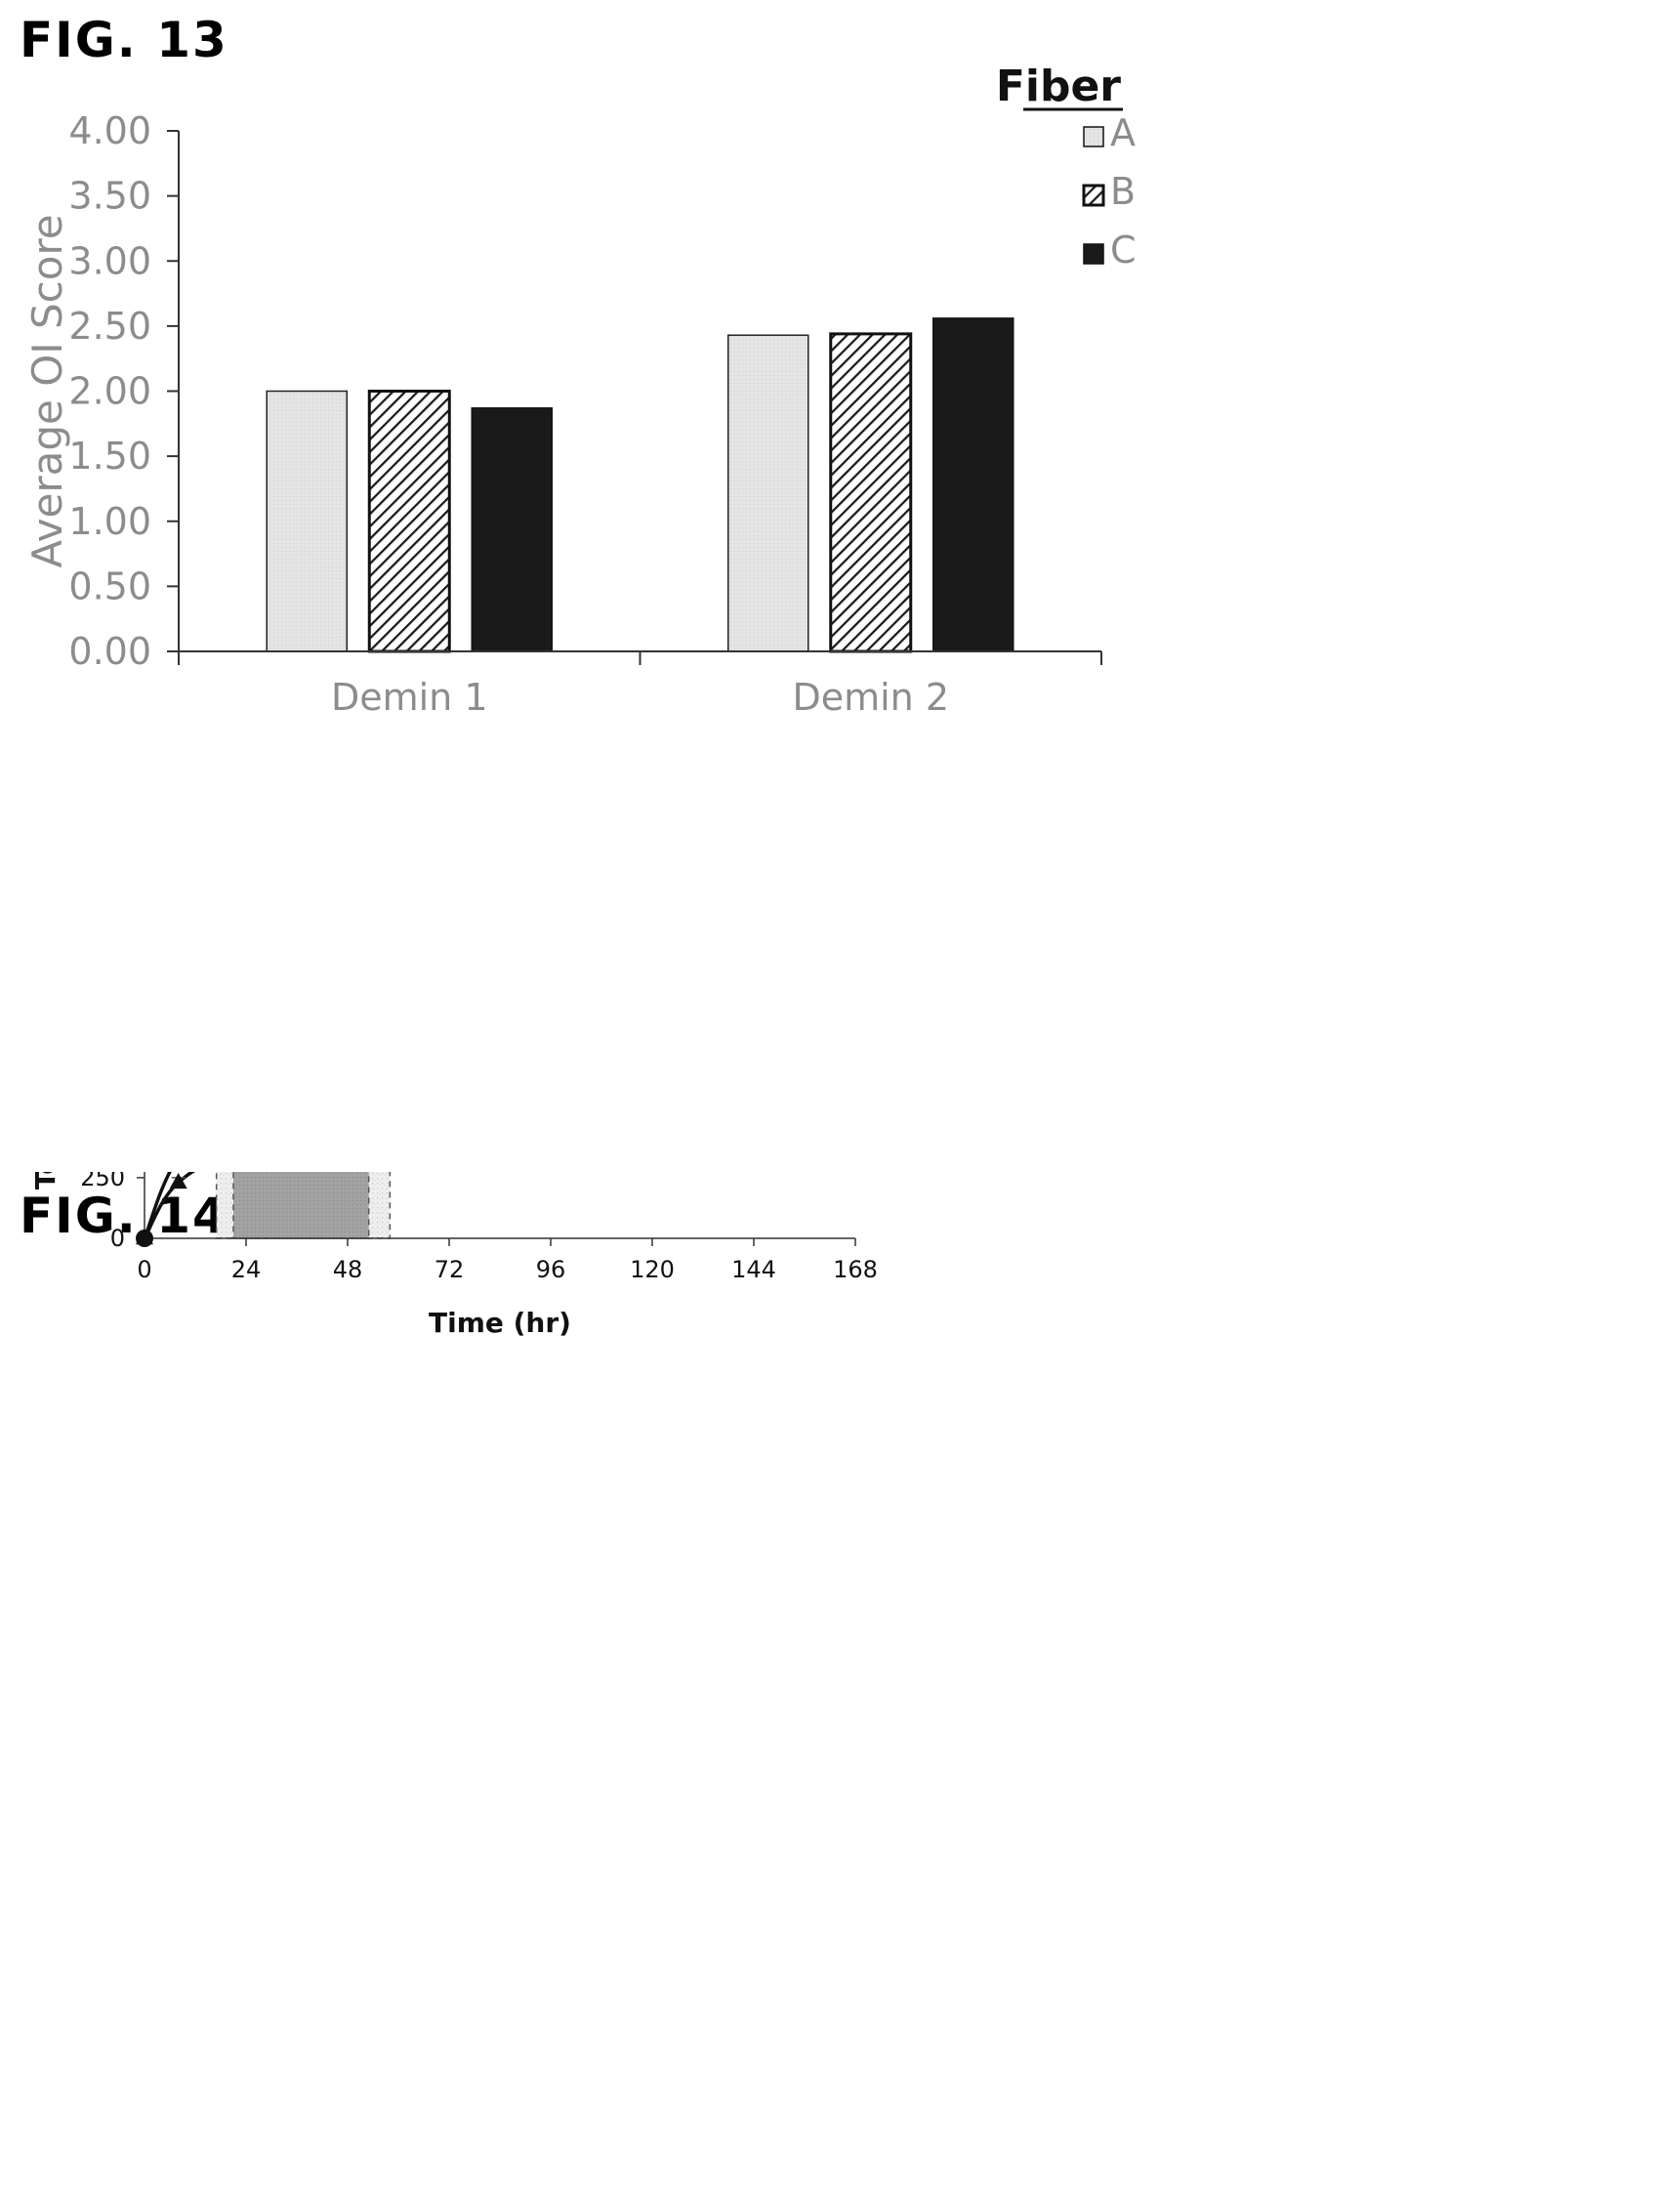  What do you see at coordinates (870, 697) in the screenshot?
I see `x-category-label: Demin 2` at bounding box center [870, 697].